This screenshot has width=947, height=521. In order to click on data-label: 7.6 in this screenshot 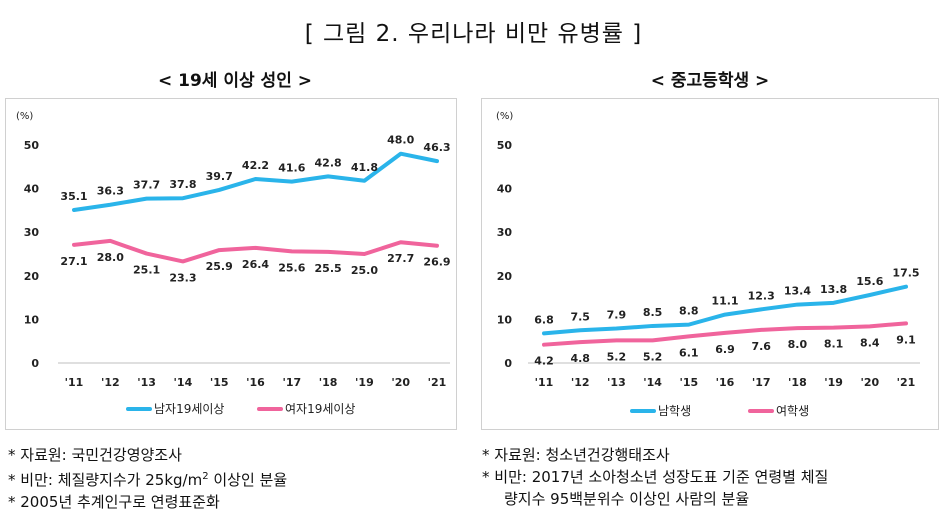, I will do `click(761, 346)`.